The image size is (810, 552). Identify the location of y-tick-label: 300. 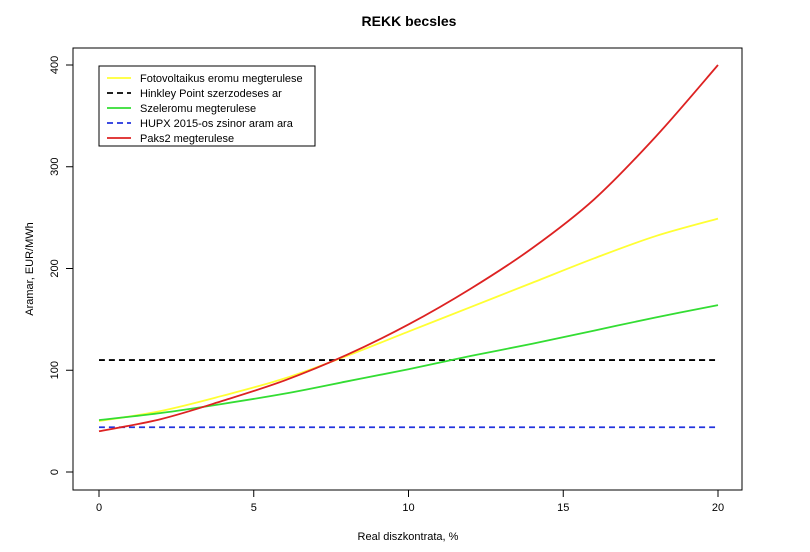
(55, 167).